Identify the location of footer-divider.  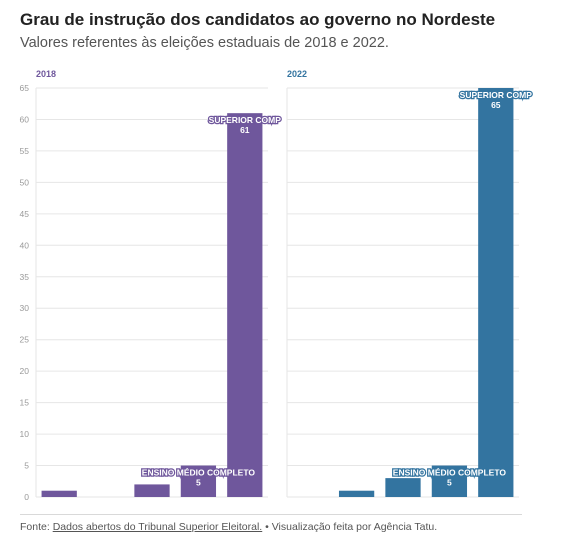
(271, 514).